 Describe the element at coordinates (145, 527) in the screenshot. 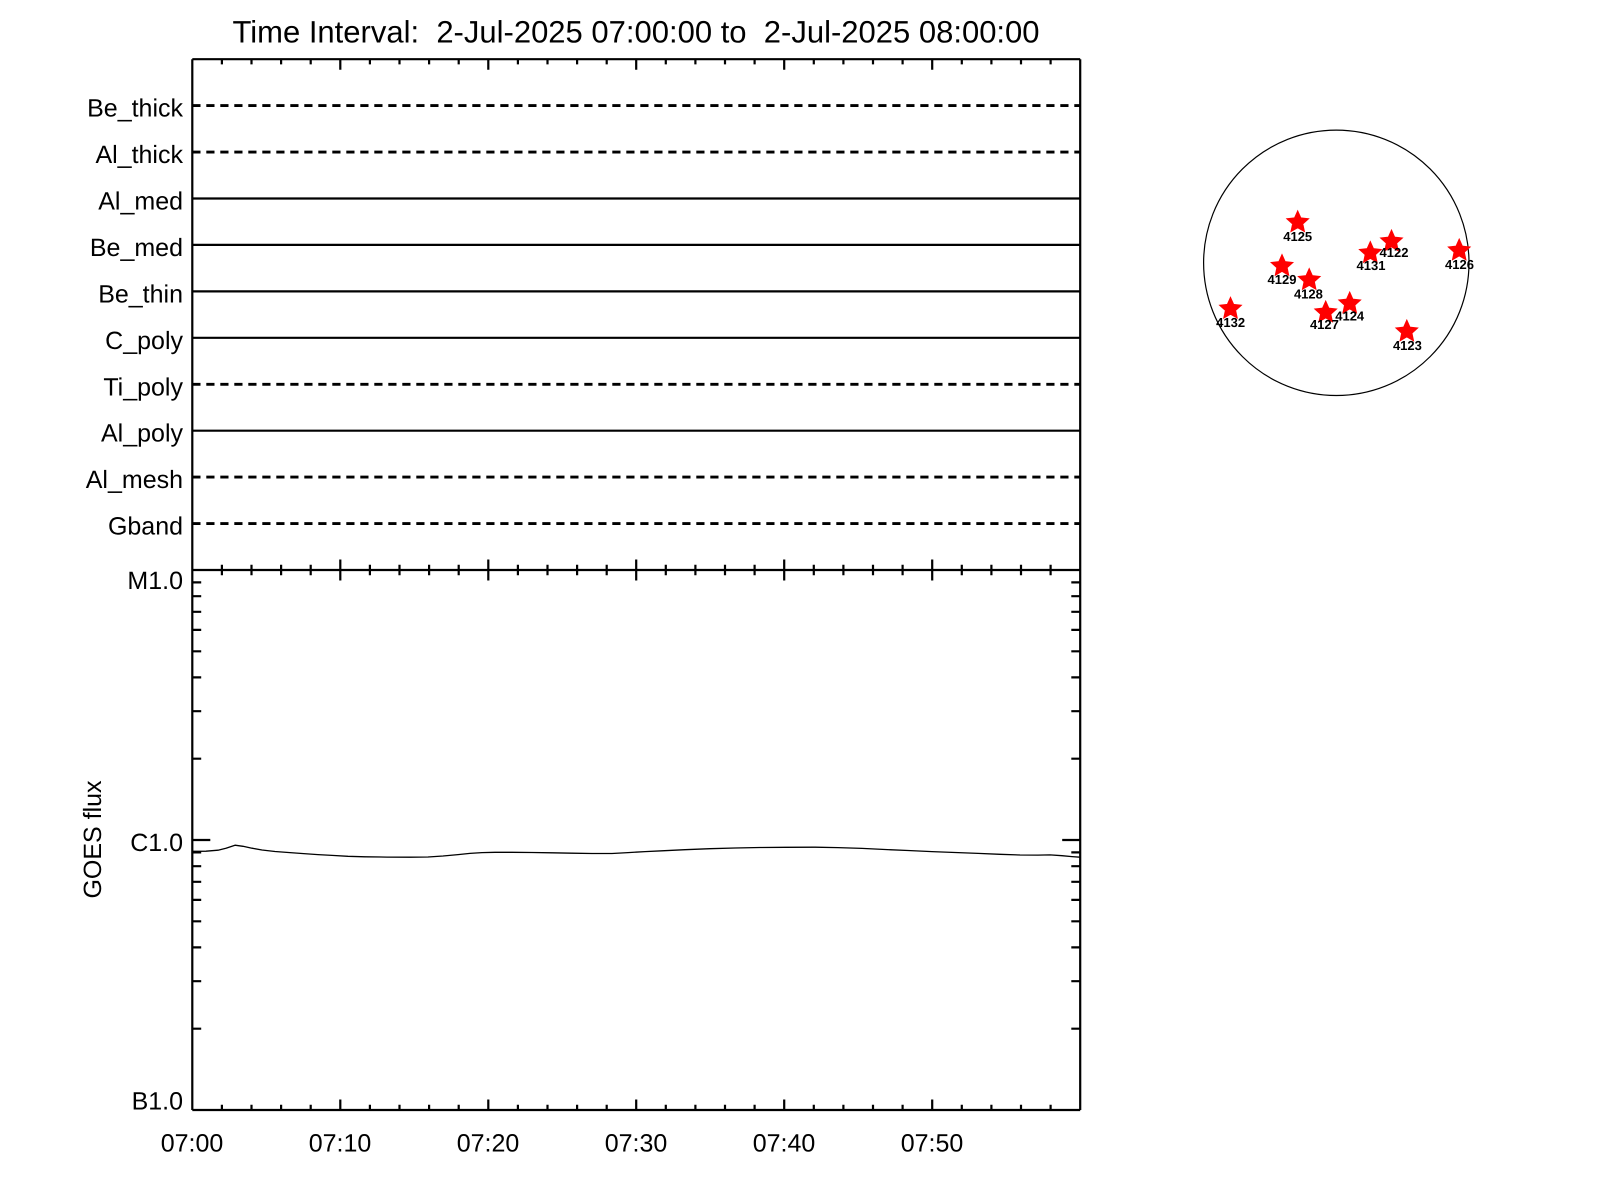

I see `svg-text: Gband` at that location.